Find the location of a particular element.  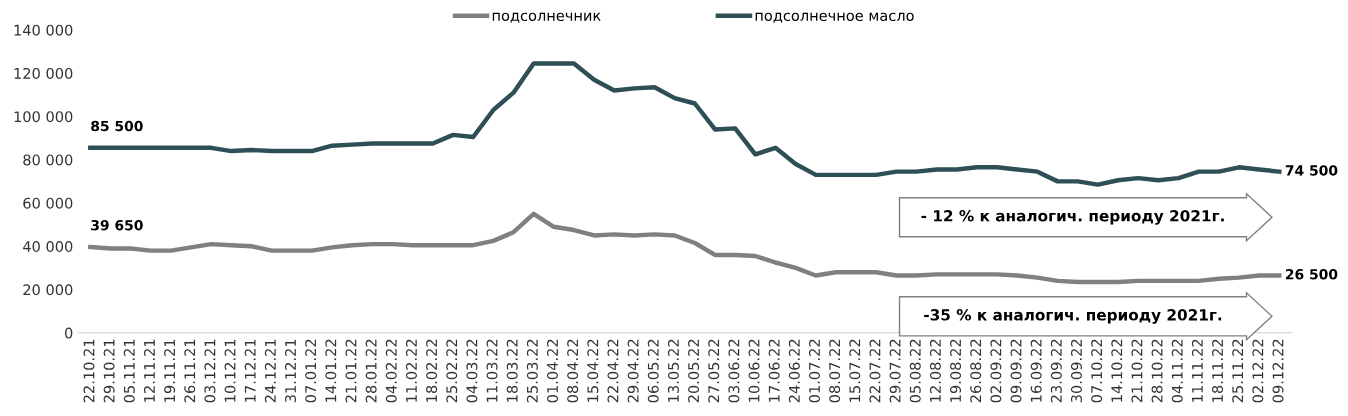

x-tick-label: 28.10.22 is located at coordinates (1157, 371).